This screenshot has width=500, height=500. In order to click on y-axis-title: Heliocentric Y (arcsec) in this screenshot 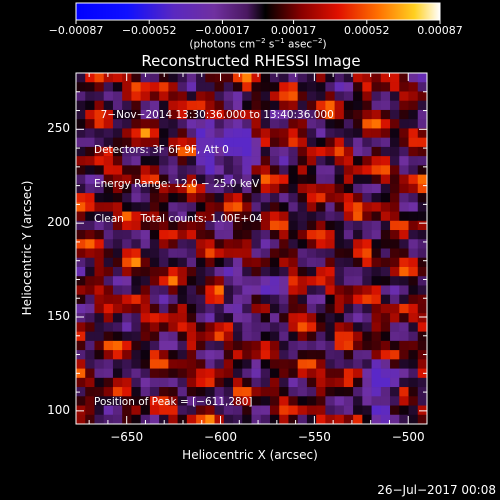, I will do `click(27, 248)`.